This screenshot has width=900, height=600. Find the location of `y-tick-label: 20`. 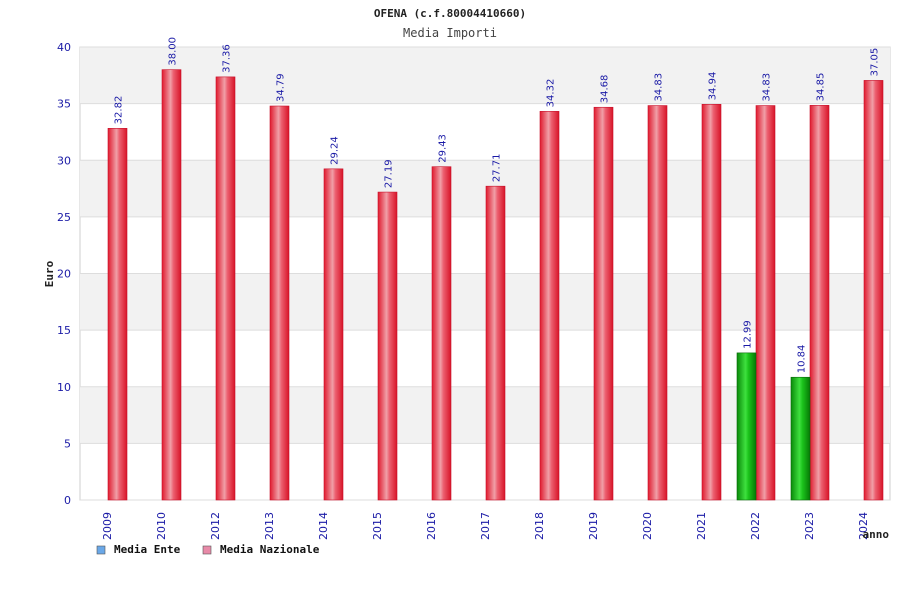

y-tick-label: 20 is located at coordinates (64, 274).